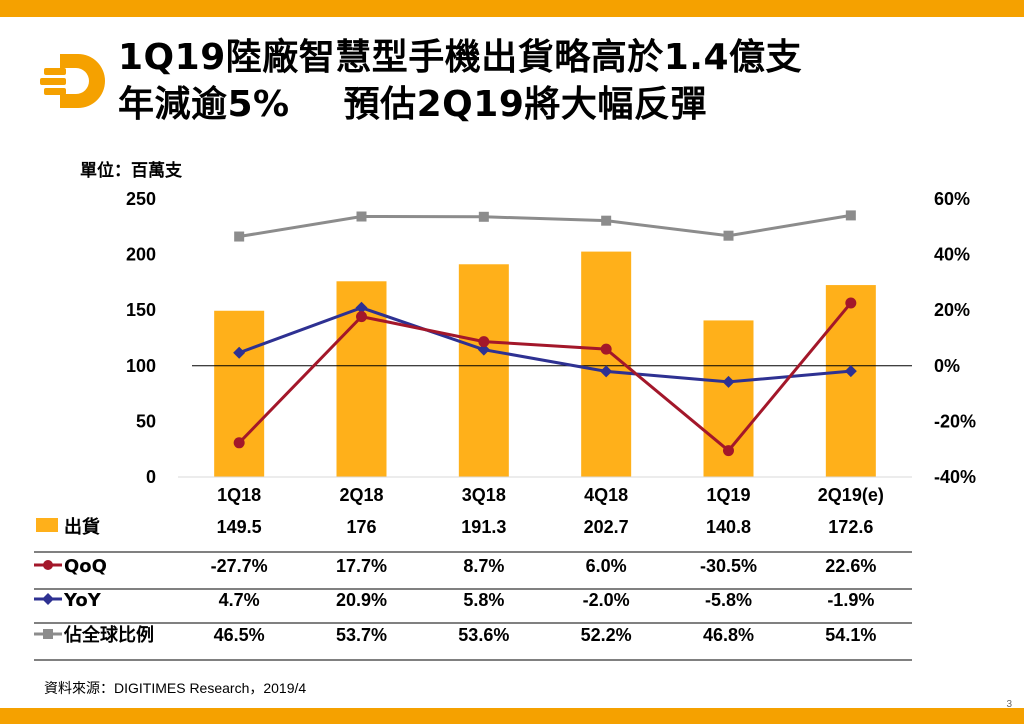 Image resolution: width=1024 pixels, height=724 pixels. I want to click on left-axis-tick-label: 250, so click(141, 199).